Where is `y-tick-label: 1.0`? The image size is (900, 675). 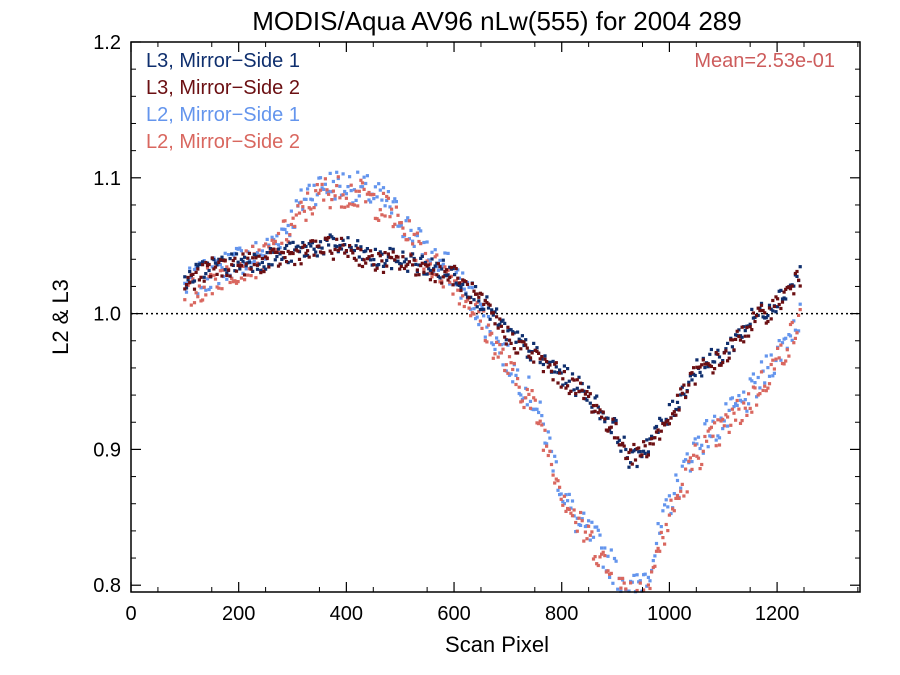
y-tick-label: 1.0 is located at coordinates (107, 315).